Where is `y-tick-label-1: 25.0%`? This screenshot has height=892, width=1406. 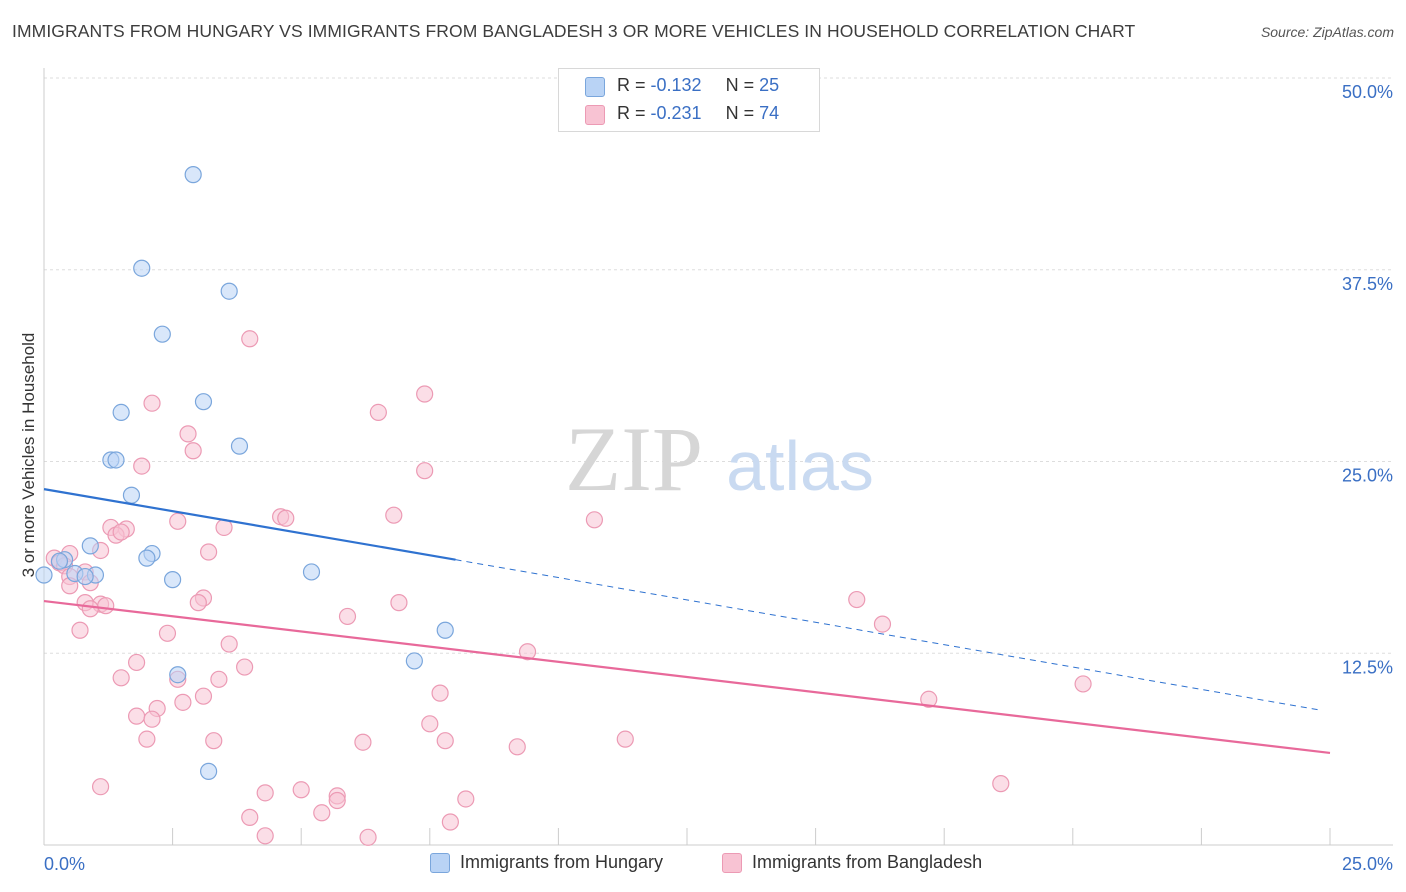 y-tick-label-1: 25.0% is located at coordinates (1367, 476).